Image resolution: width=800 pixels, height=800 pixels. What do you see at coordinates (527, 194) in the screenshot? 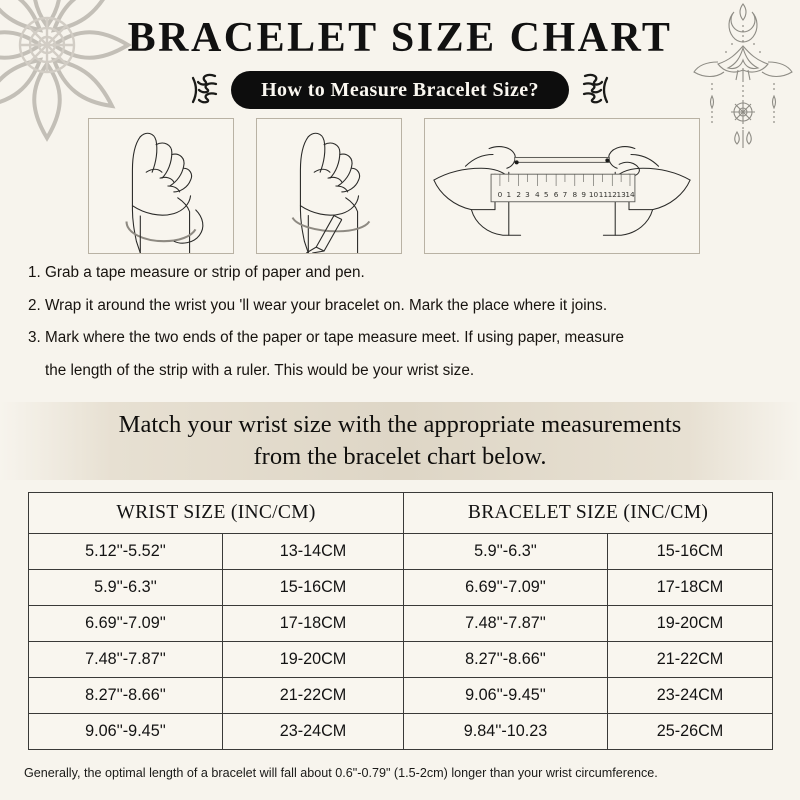
I see `svg-text: 3` at bounding box center [527, 194].